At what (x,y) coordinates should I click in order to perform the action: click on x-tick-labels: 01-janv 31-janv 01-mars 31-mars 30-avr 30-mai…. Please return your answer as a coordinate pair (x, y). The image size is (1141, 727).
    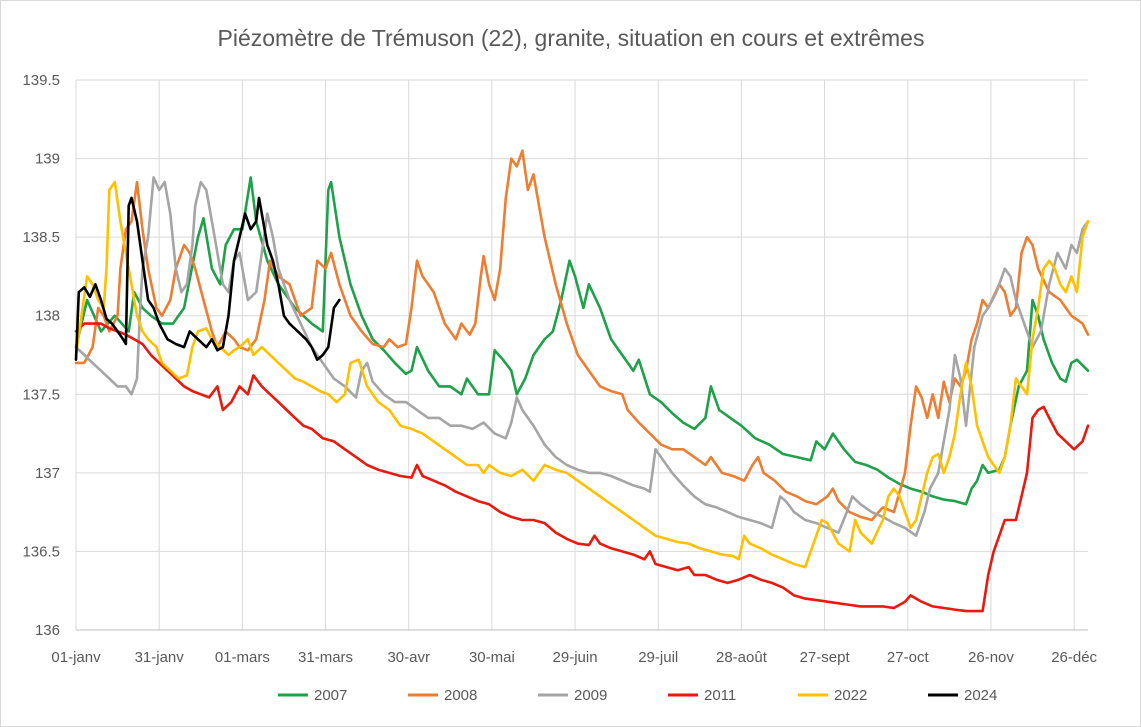
    Looking at the image, I should click on (574, 657).